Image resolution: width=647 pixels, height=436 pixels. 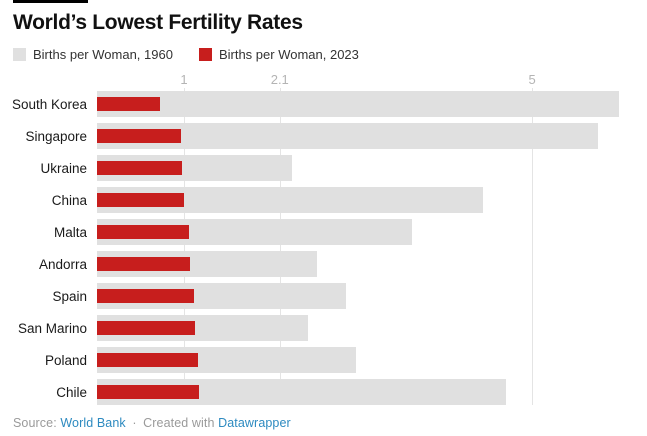 I want to click on row-label: China, so click(x=69, y=200).